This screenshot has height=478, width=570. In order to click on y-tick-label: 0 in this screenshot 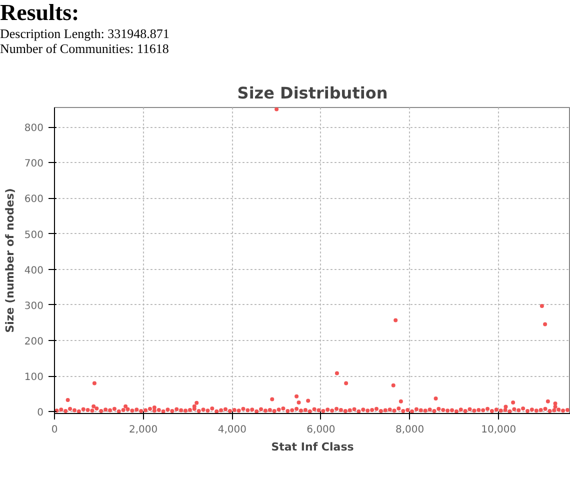, I will do `click(40, 413)`.